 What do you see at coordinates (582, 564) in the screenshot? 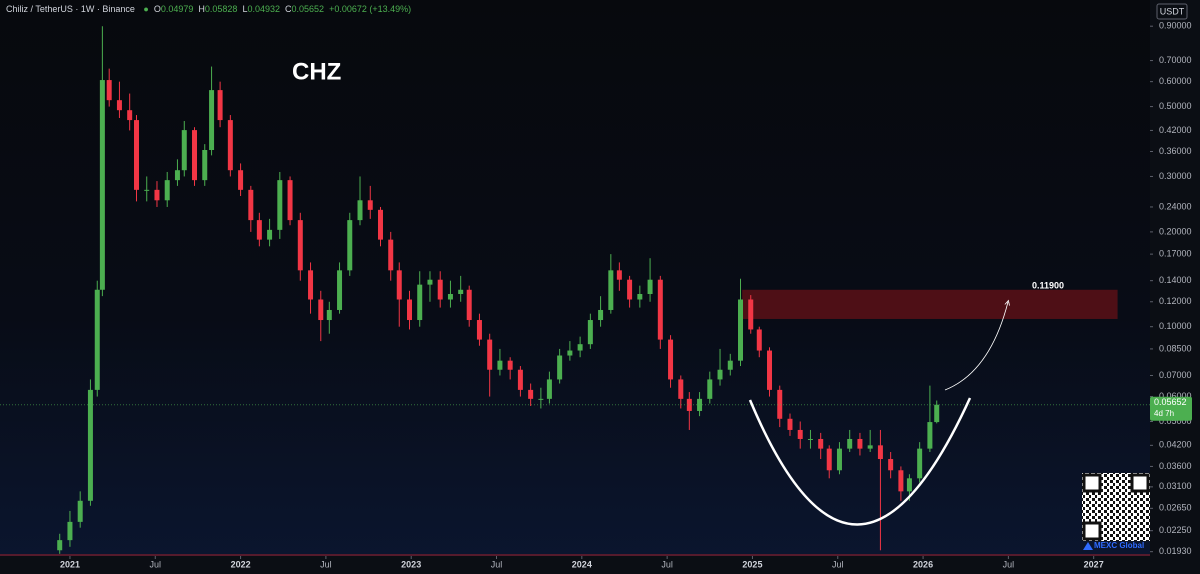
I see `x-tick-label: 2024` at bounding box center [582, 564].